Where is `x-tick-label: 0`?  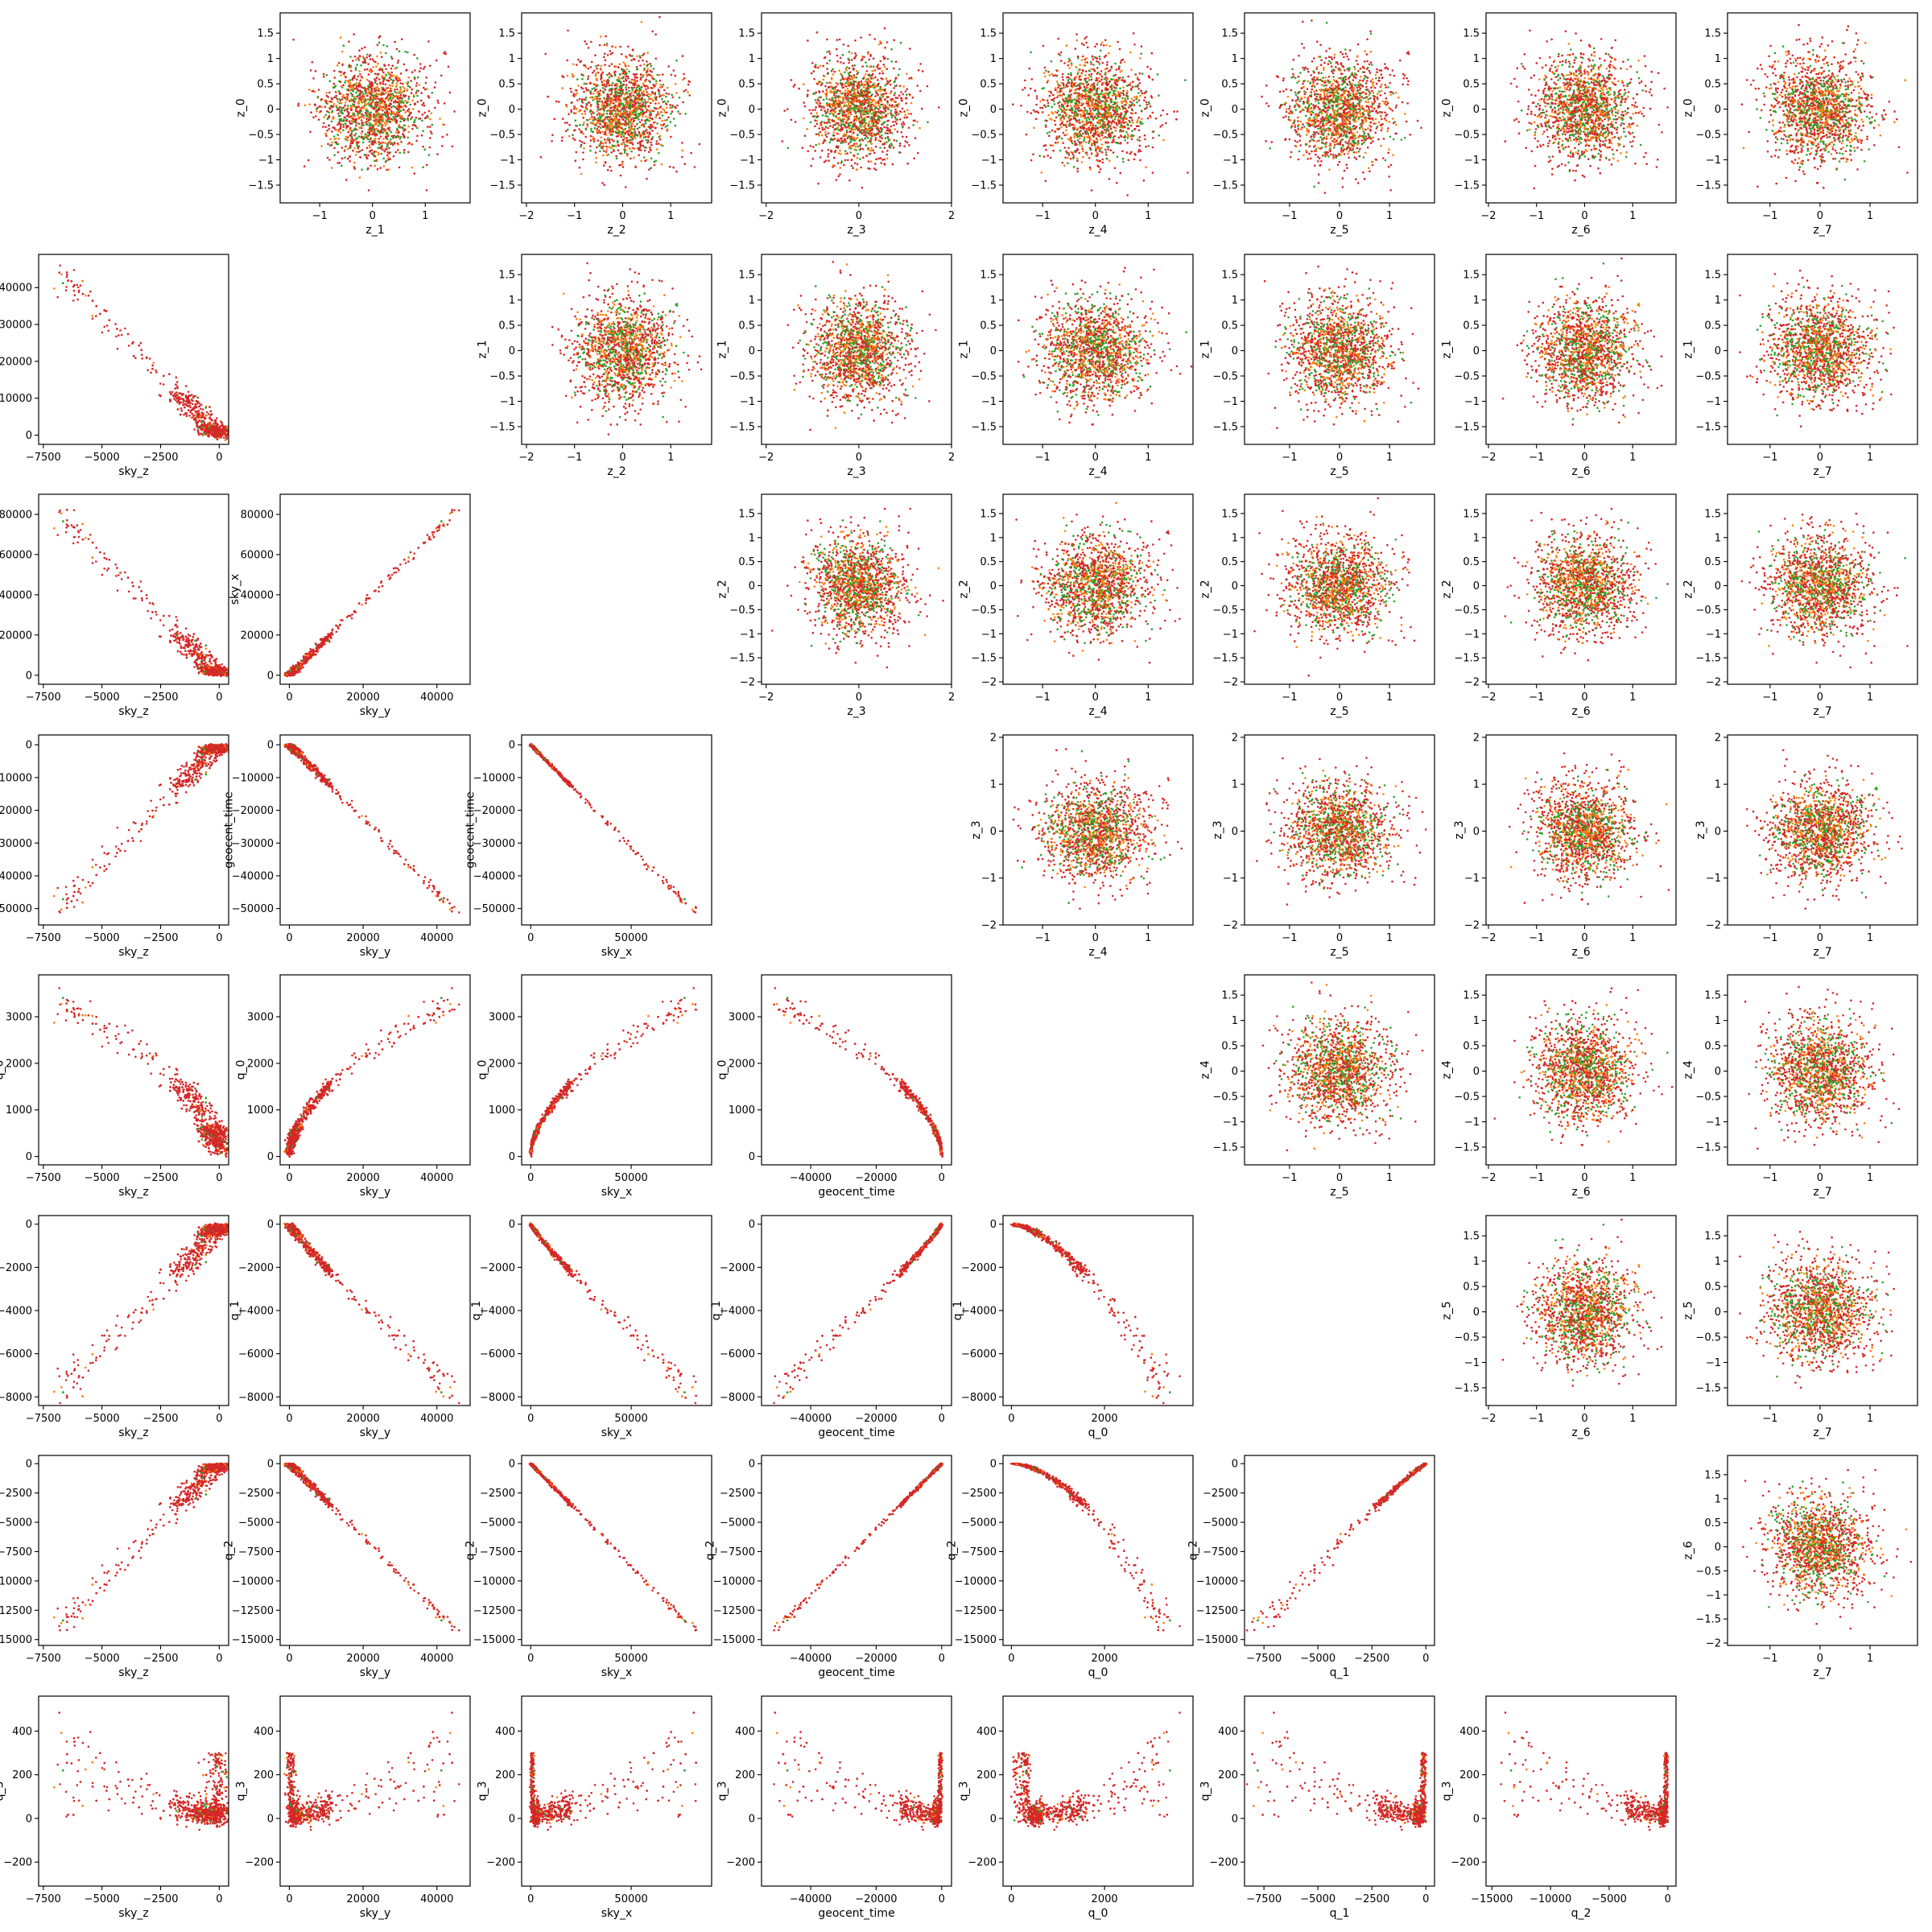 x-tick-label: 0 is located at coordinates (622, 216).